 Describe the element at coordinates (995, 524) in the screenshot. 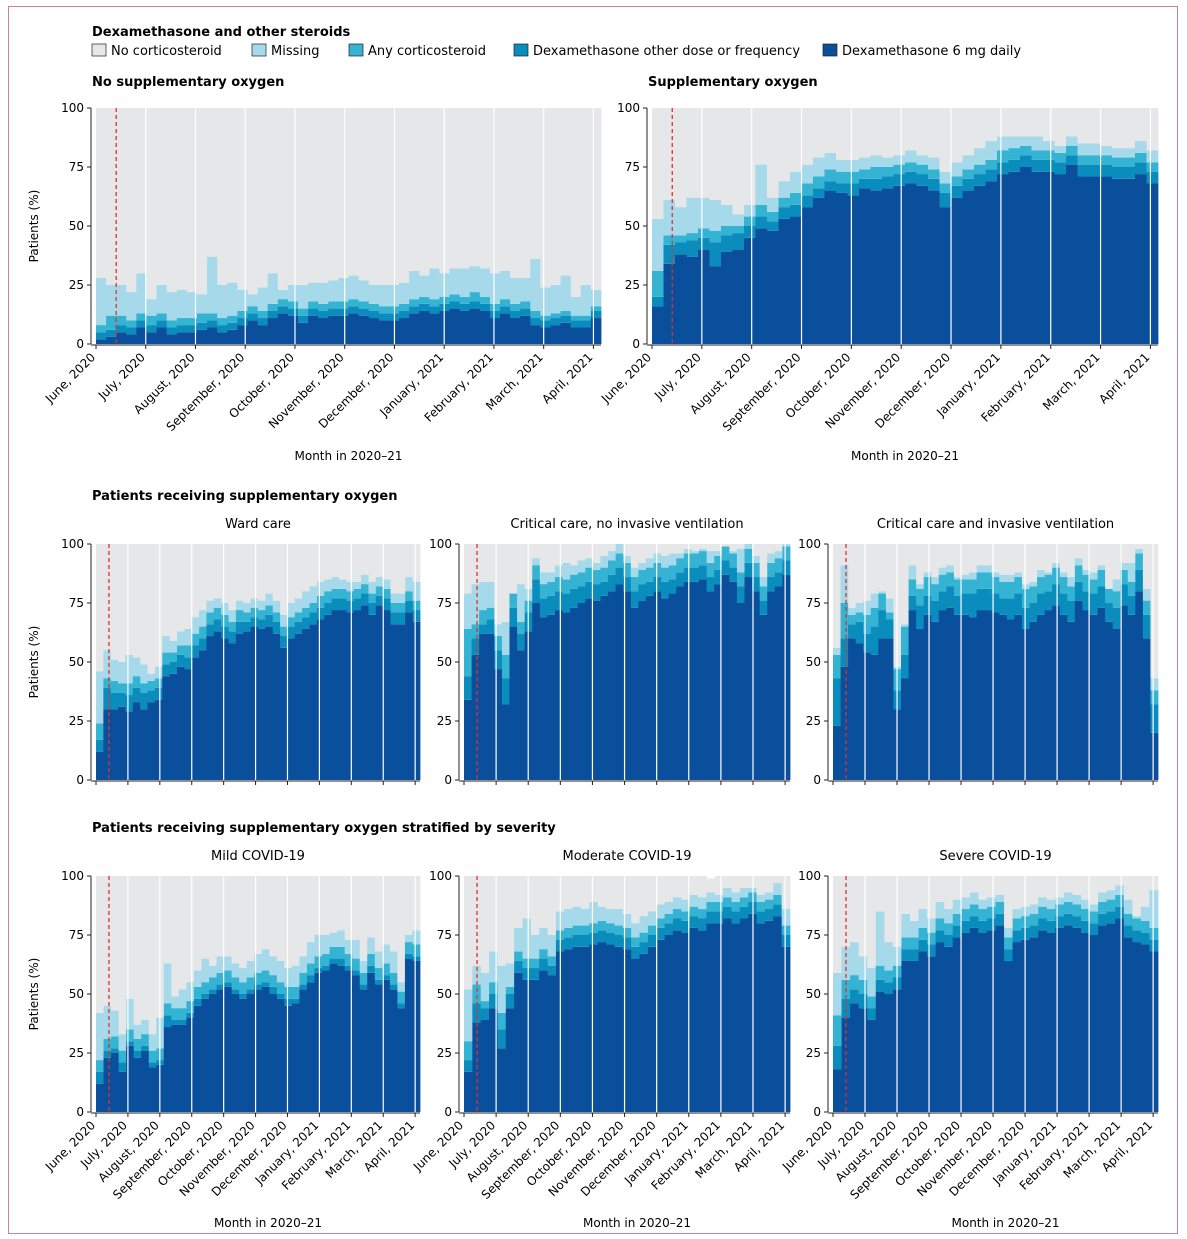

I see `panel-title: Critical care and invasive ventilation` at that location.